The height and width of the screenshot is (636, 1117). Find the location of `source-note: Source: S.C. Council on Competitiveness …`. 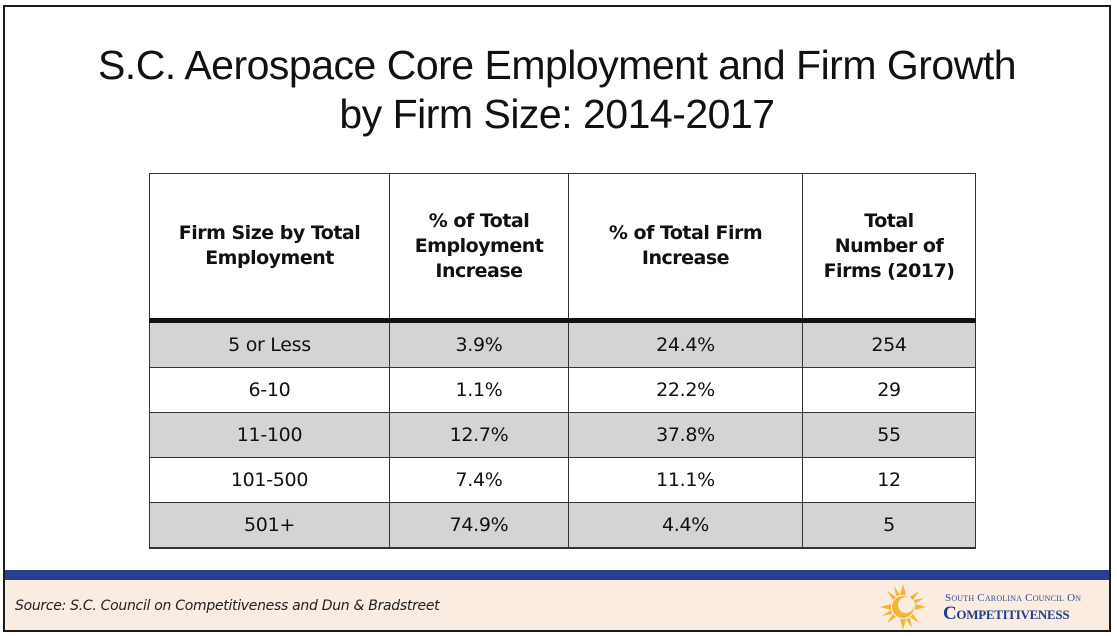

source-note: Source: S.C. Council on Competitiveness … is located at coordinates (227, 606).